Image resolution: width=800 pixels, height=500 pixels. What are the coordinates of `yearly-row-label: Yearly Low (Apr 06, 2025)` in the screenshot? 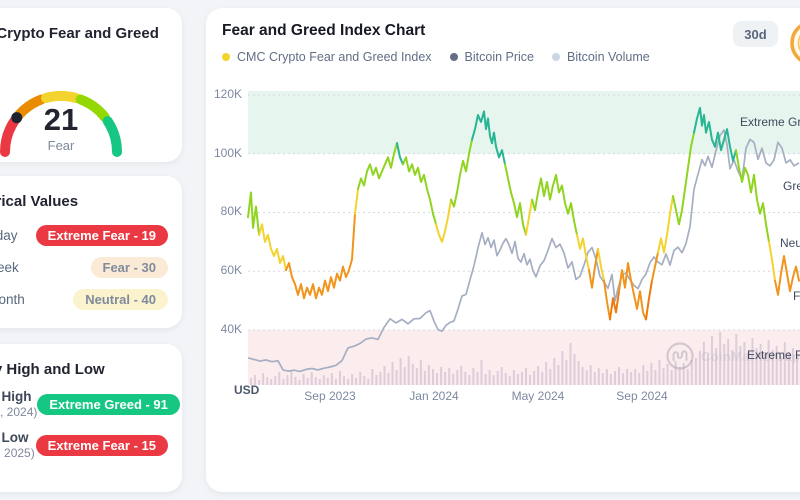 It's located at (17, 445).